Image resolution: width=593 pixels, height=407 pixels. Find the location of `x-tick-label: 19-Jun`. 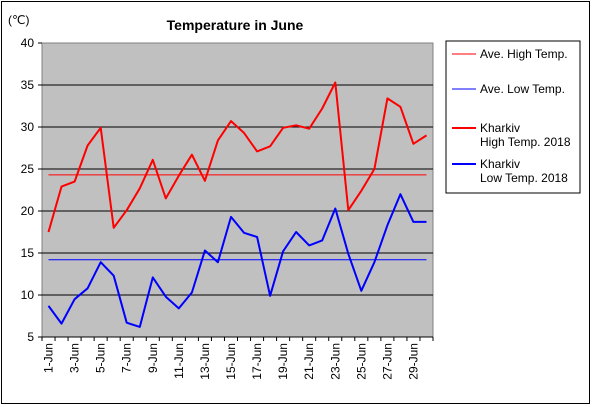

x-tick-label: 19-Jun is located at coordinates (283, 361).